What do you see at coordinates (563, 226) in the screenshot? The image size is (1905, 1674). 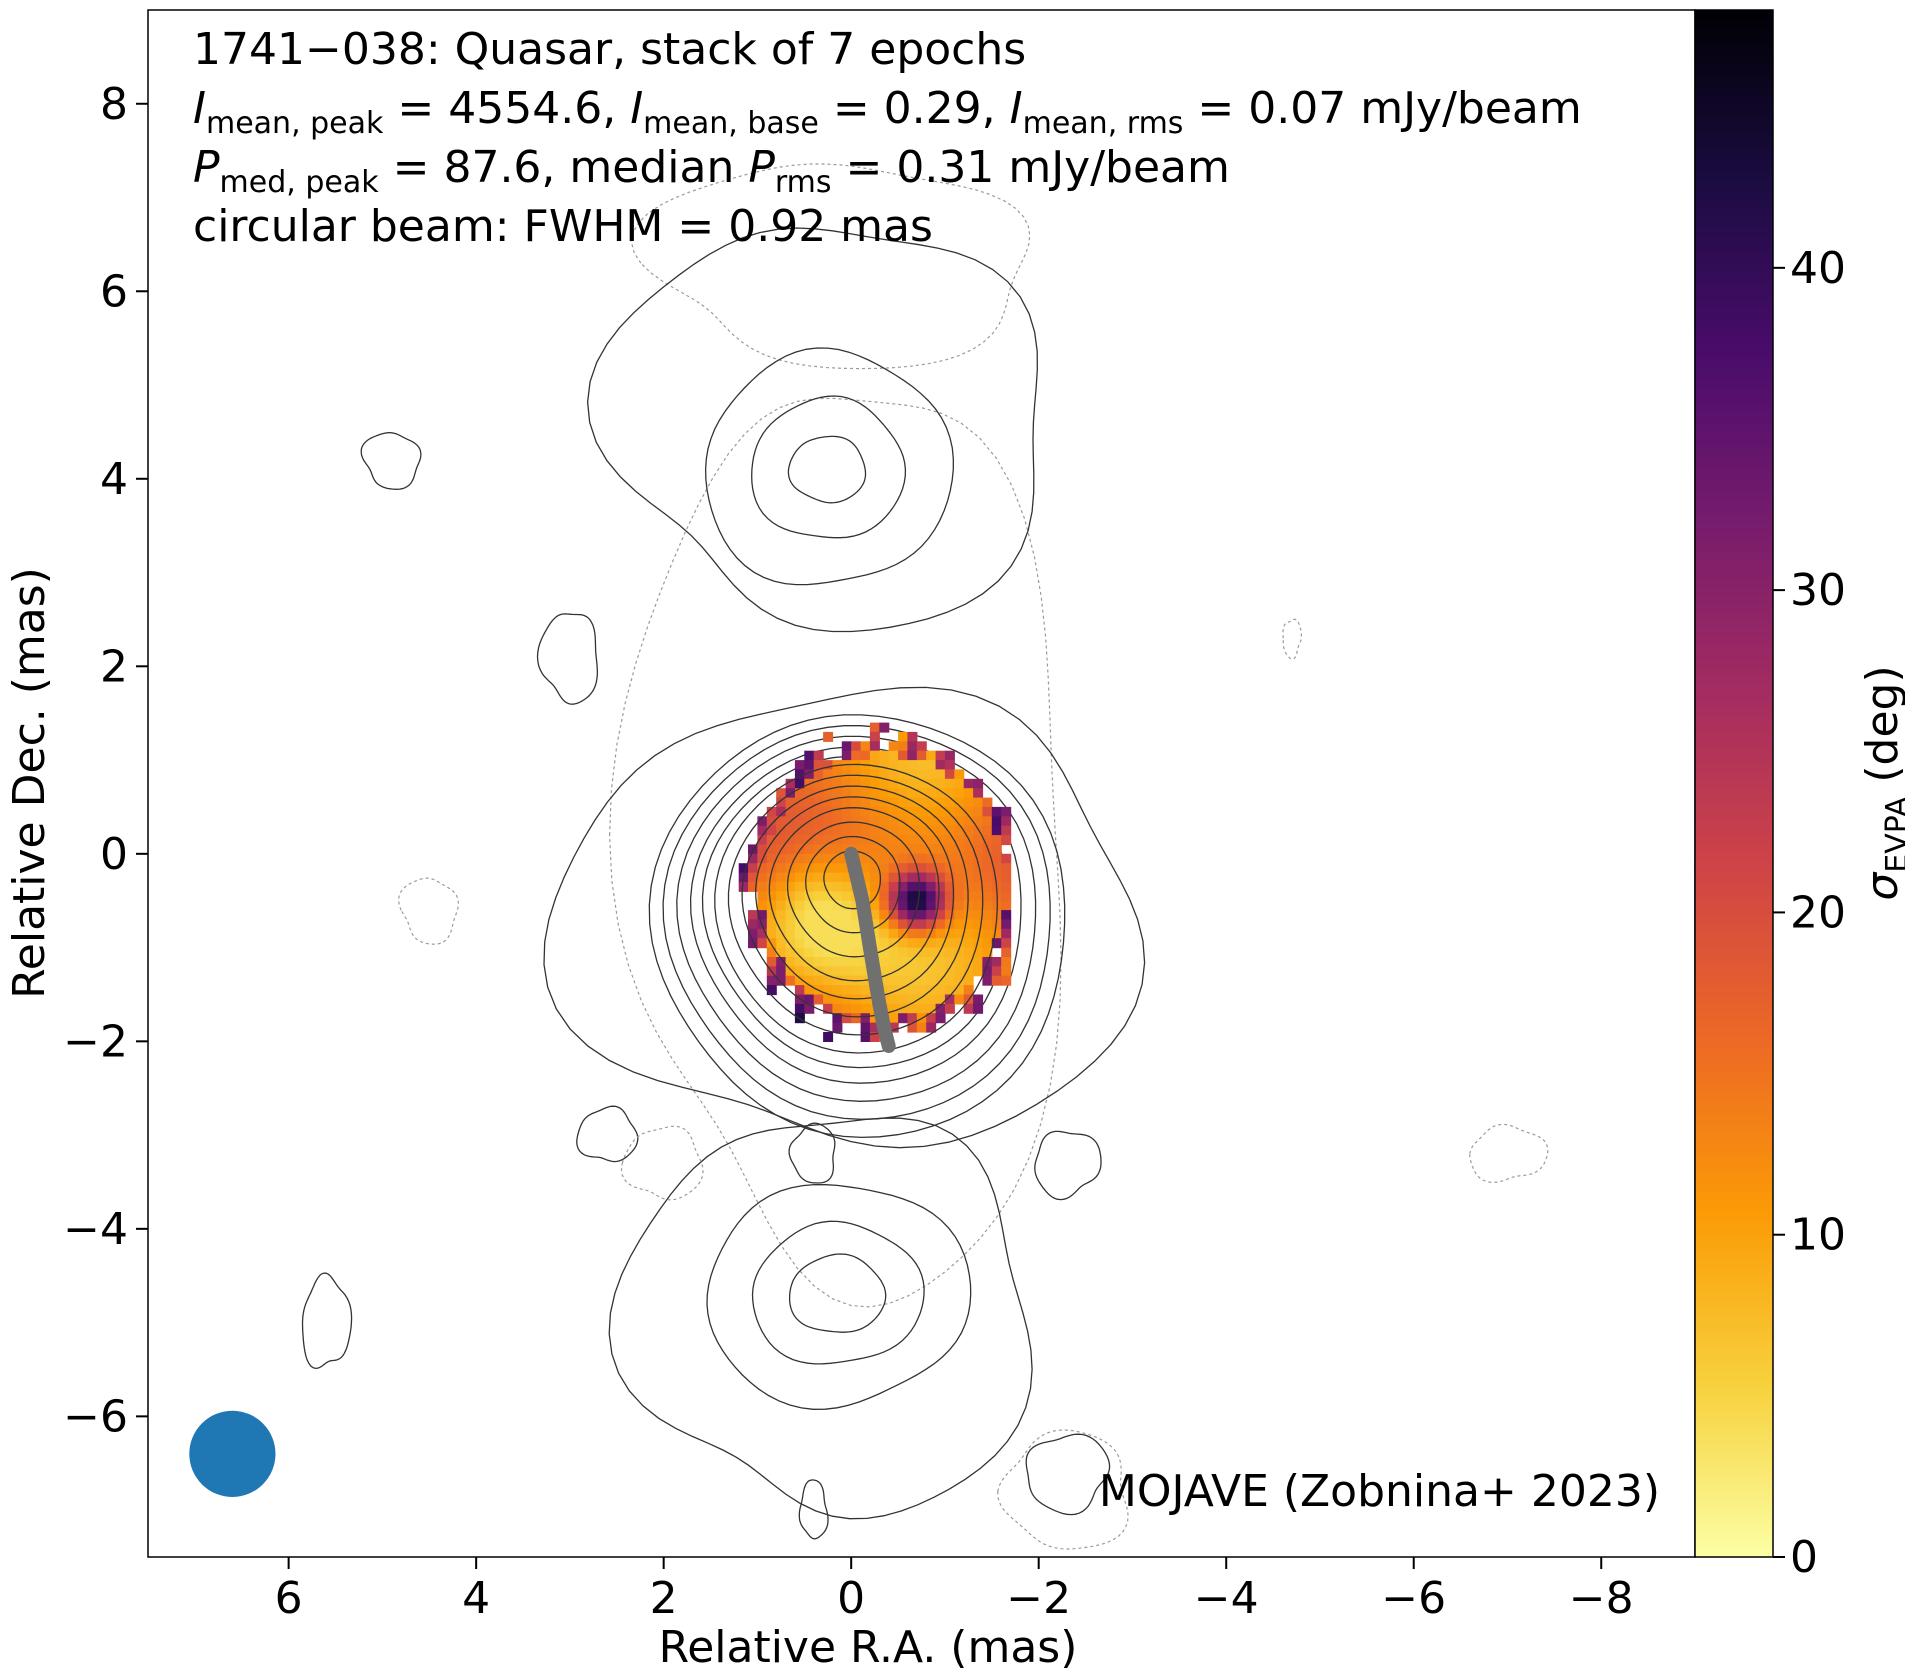 I see `title-line-4: circular beam: FWHM = 0.92 mas` at bounding box center [563, 226].